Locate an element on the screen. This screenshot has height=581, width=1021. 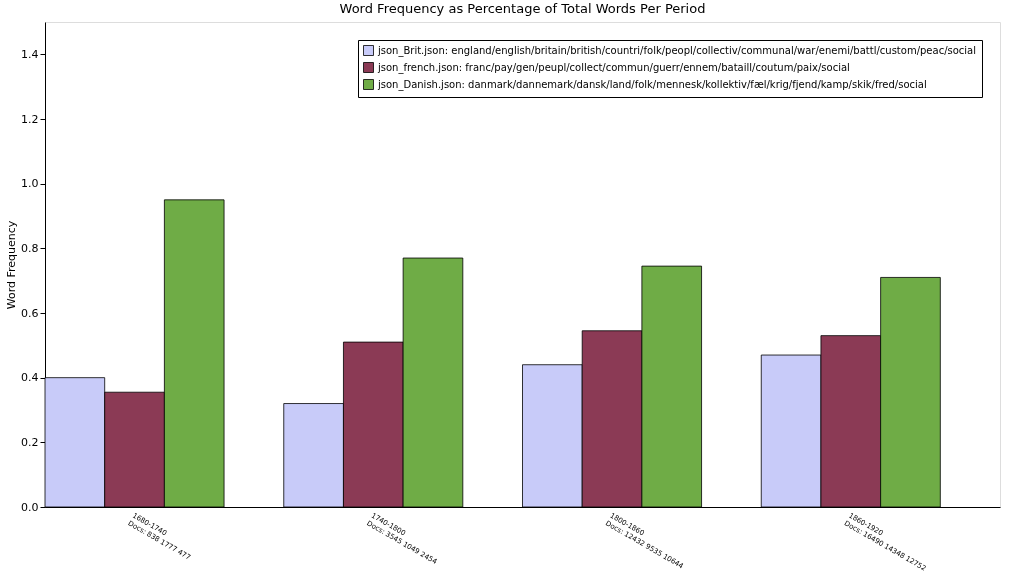
legend-label: json_Danish.json: danmark/dannemark/dansk/land/folk/mennesk/kollektiv/fæl/krig/fjend/kamp/skik/fred/social is located at coordinates (652, 84).